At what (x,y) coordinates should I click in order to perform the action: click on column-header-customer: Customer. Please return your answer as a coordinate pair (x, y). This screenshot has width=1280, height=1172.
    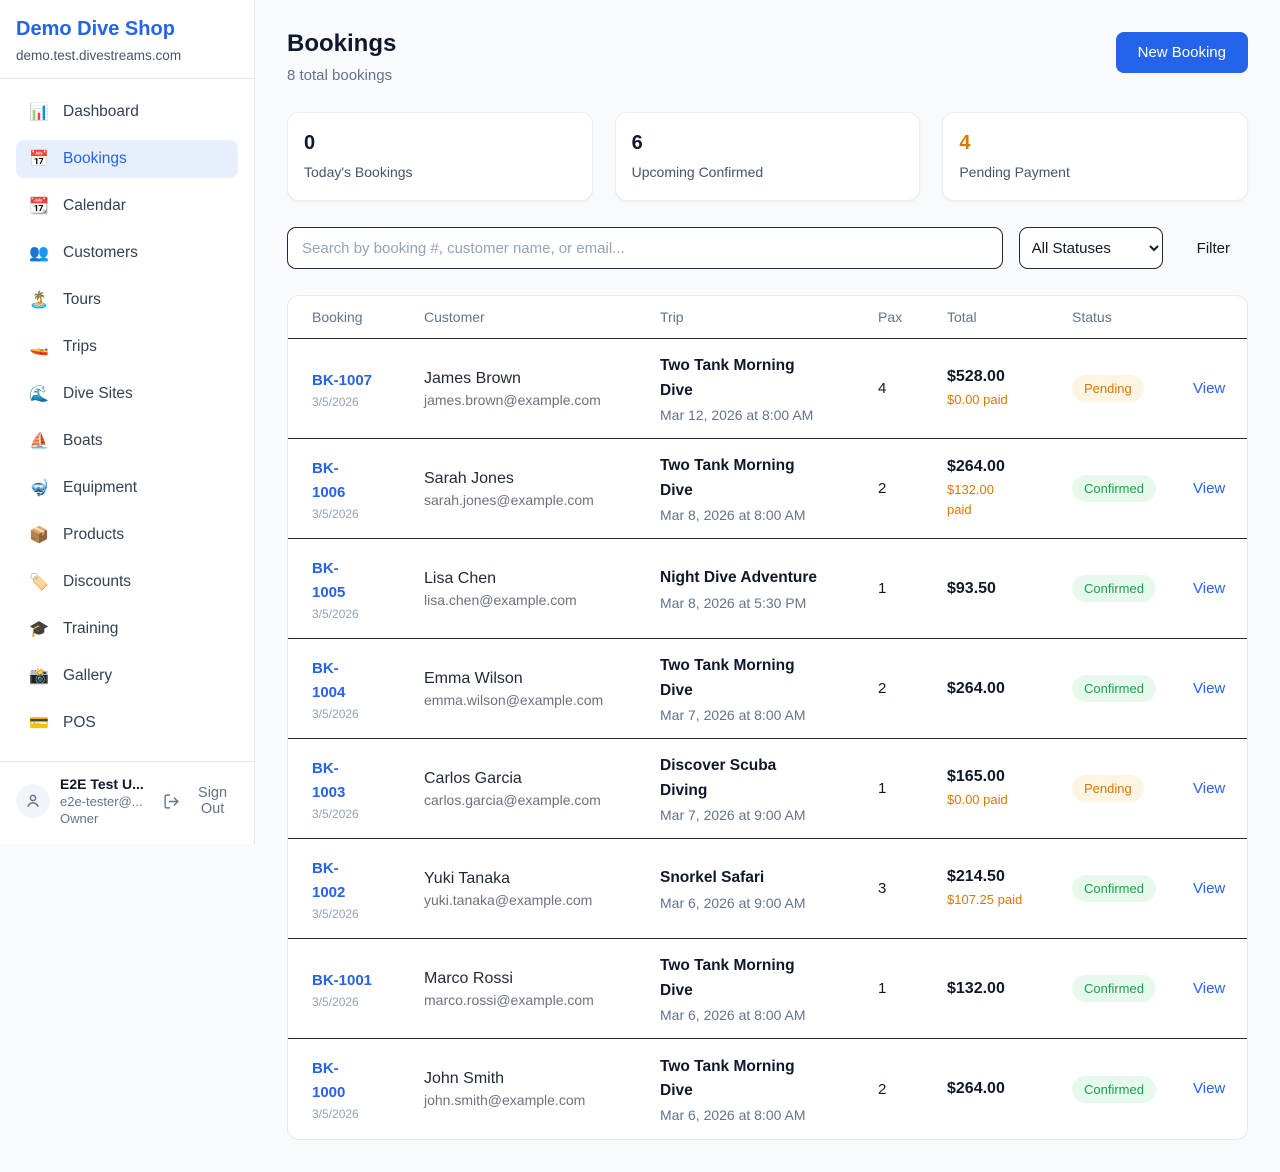
    Looking at the image, I should click on (454, 317).